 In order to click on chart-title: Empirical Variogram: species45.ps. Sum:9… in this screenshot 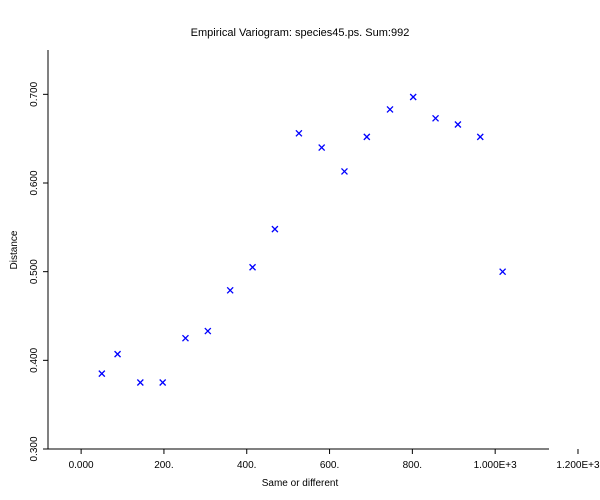, I will do `click(300, 33)`.